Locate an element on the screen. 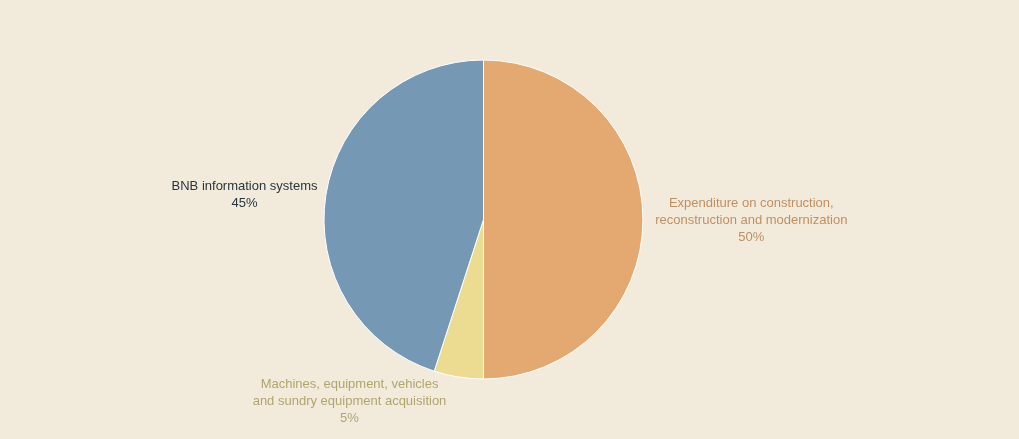 This screenshot has height=439, width=1019. slice-label: Machines, equipment, vehicles and sundry equipment acquisition is located at coordinates (349, 392).